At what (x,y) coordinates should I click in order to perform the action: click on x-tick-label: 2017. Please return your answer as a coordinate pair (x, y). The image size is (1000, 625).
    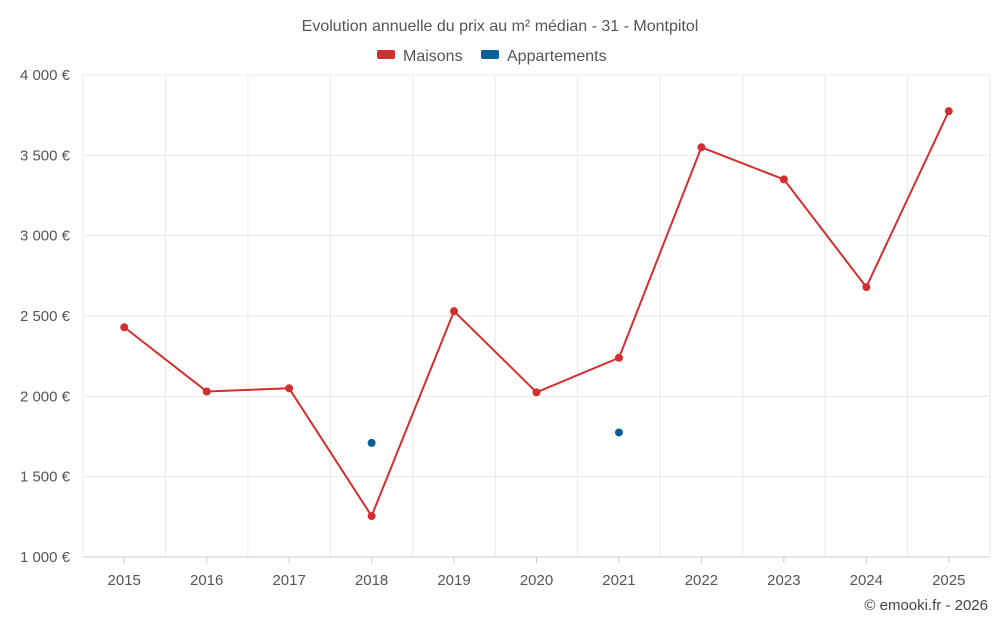
    Looking at the image, I should click on (288, 580).